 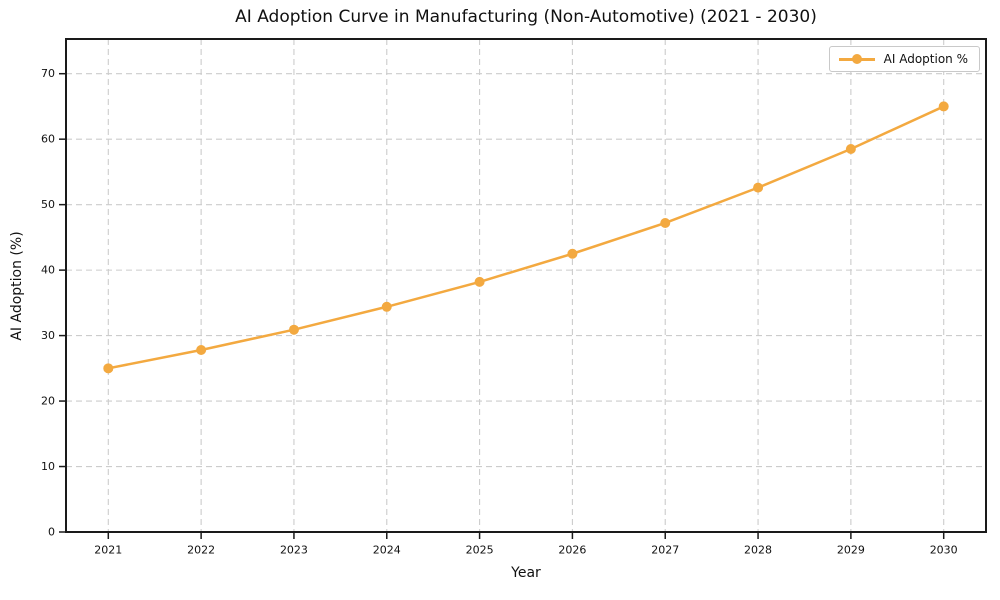 What do you see at coordinates (925, 59) in the screenshot?
I see `legend-label: AI Adoption %` at bounding box center [925, 59].